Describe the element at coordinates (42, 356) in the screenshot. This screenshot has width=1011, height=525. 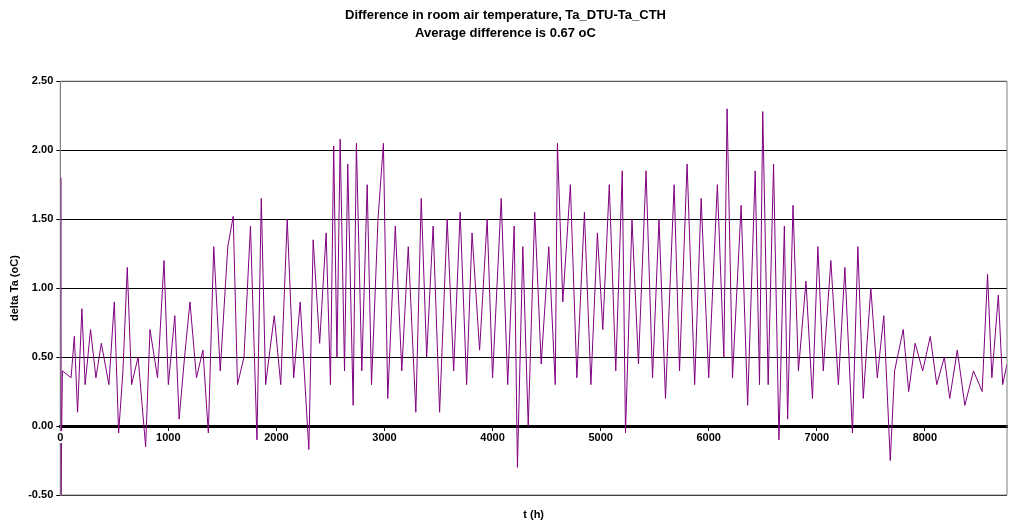
I see `y-tick-label: 0.50` at that location.